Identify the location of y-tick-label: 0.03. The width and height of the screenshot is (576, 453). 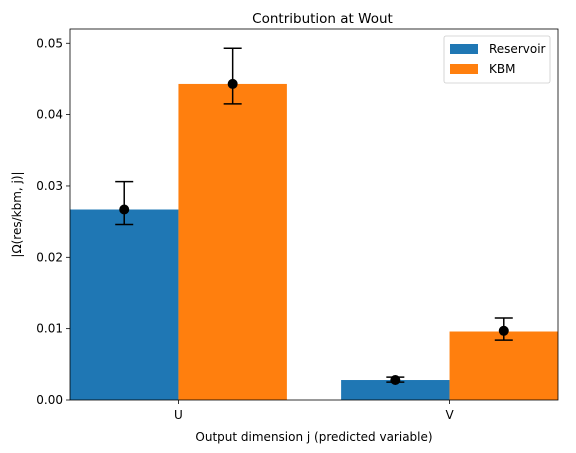
(49, 186).